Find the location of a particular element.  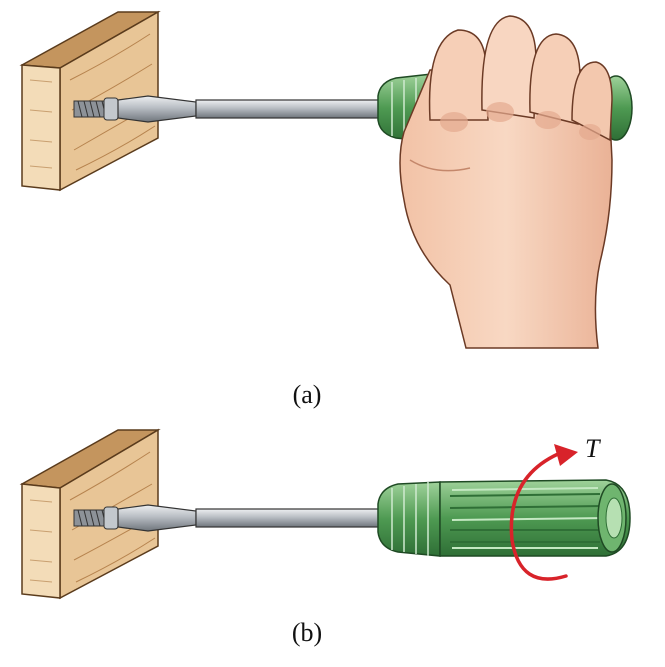

caption-panel-b: (b) is located at coordinates (307, 632).